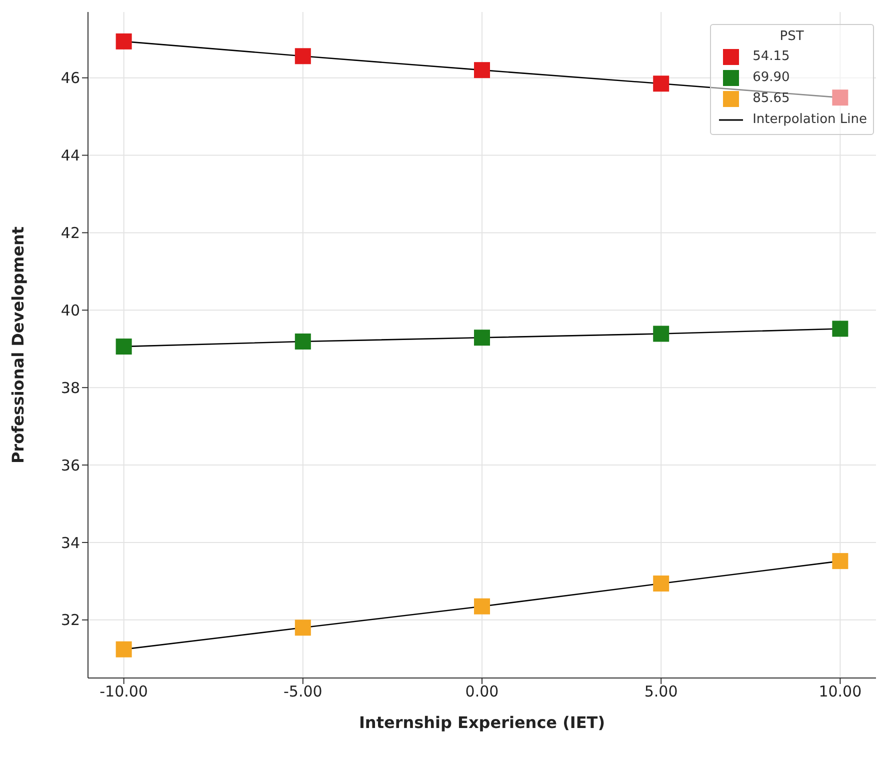 Image resolution: width=886 pixels, height=757 pixels. What do you see at coordinates (70, 233) in the screenshot?
I see `y-tick-label: 42` at bounding box center [70, 233].